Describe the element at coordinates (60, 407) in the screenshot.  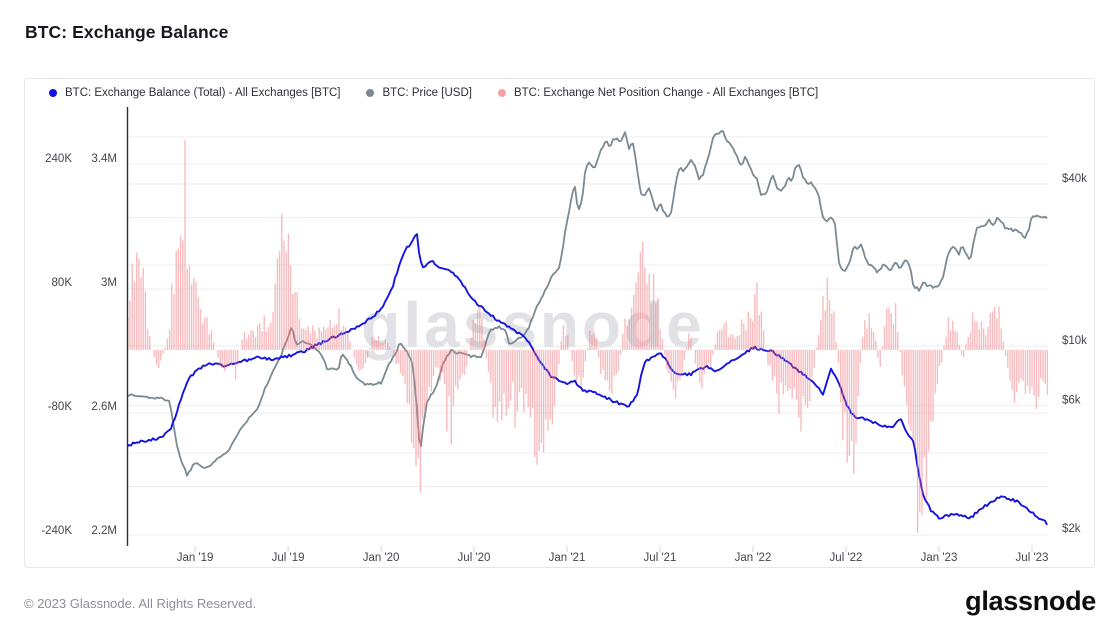
I see `net-axis-tick-label: -80K` at that location.